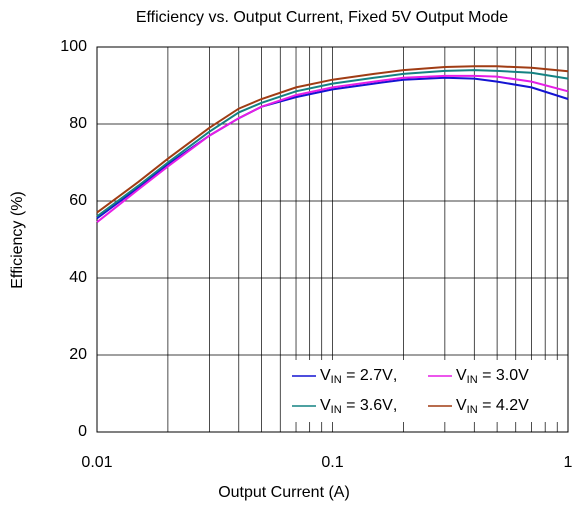 The height and width of the screenshot is (508, 582). I want to click on legend-box, so click(426, 391).